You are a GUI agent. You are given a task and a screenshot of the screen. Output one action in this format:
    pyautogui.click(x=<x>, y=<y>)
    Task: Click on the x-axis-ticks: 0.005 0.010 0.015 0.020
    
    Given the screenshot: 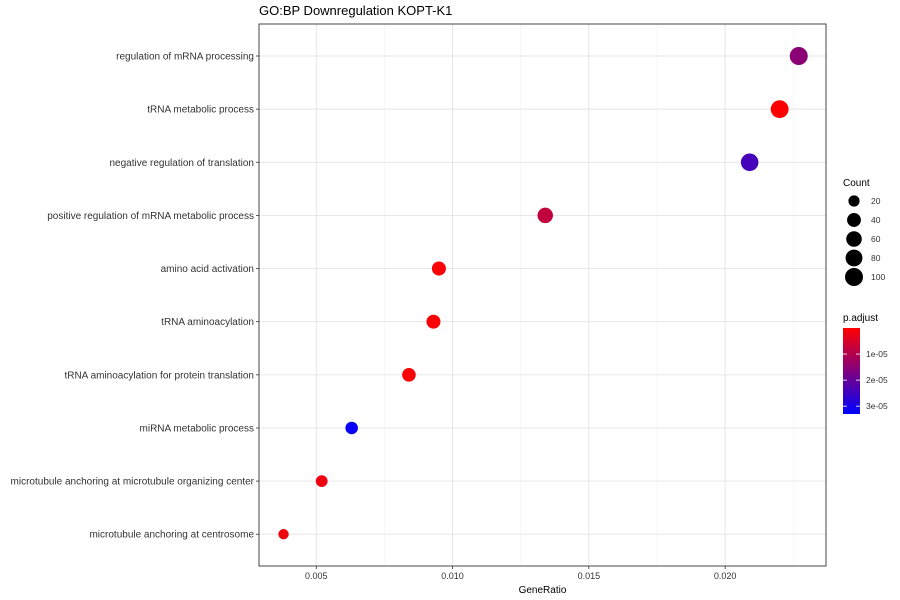 What is the action you would take?
    pyautogui.click(x=520, y=573)
    